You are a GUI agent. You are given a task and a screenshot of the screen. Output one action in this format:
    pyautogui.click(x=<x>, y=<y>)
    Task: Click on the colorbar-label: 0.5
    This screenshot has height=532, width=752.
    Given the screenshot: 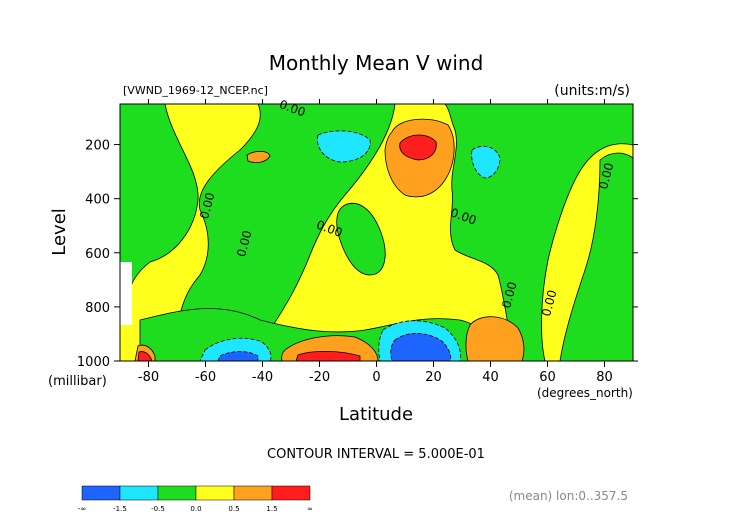 What is the action you would take?
    pyautogui.click(x=233, y=509)
    